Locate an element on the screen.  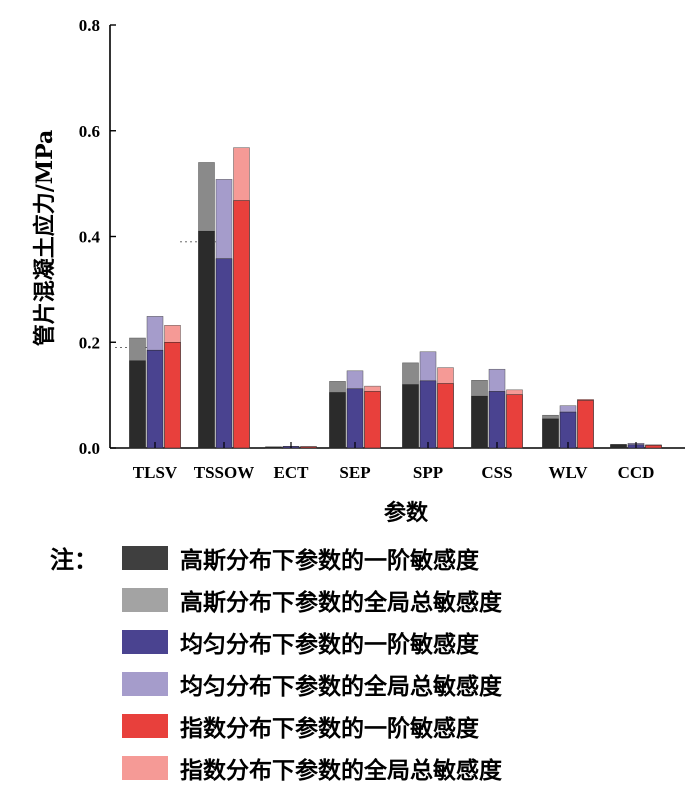
bar-gauss-first-wlv is located at coordinates (550, 433).